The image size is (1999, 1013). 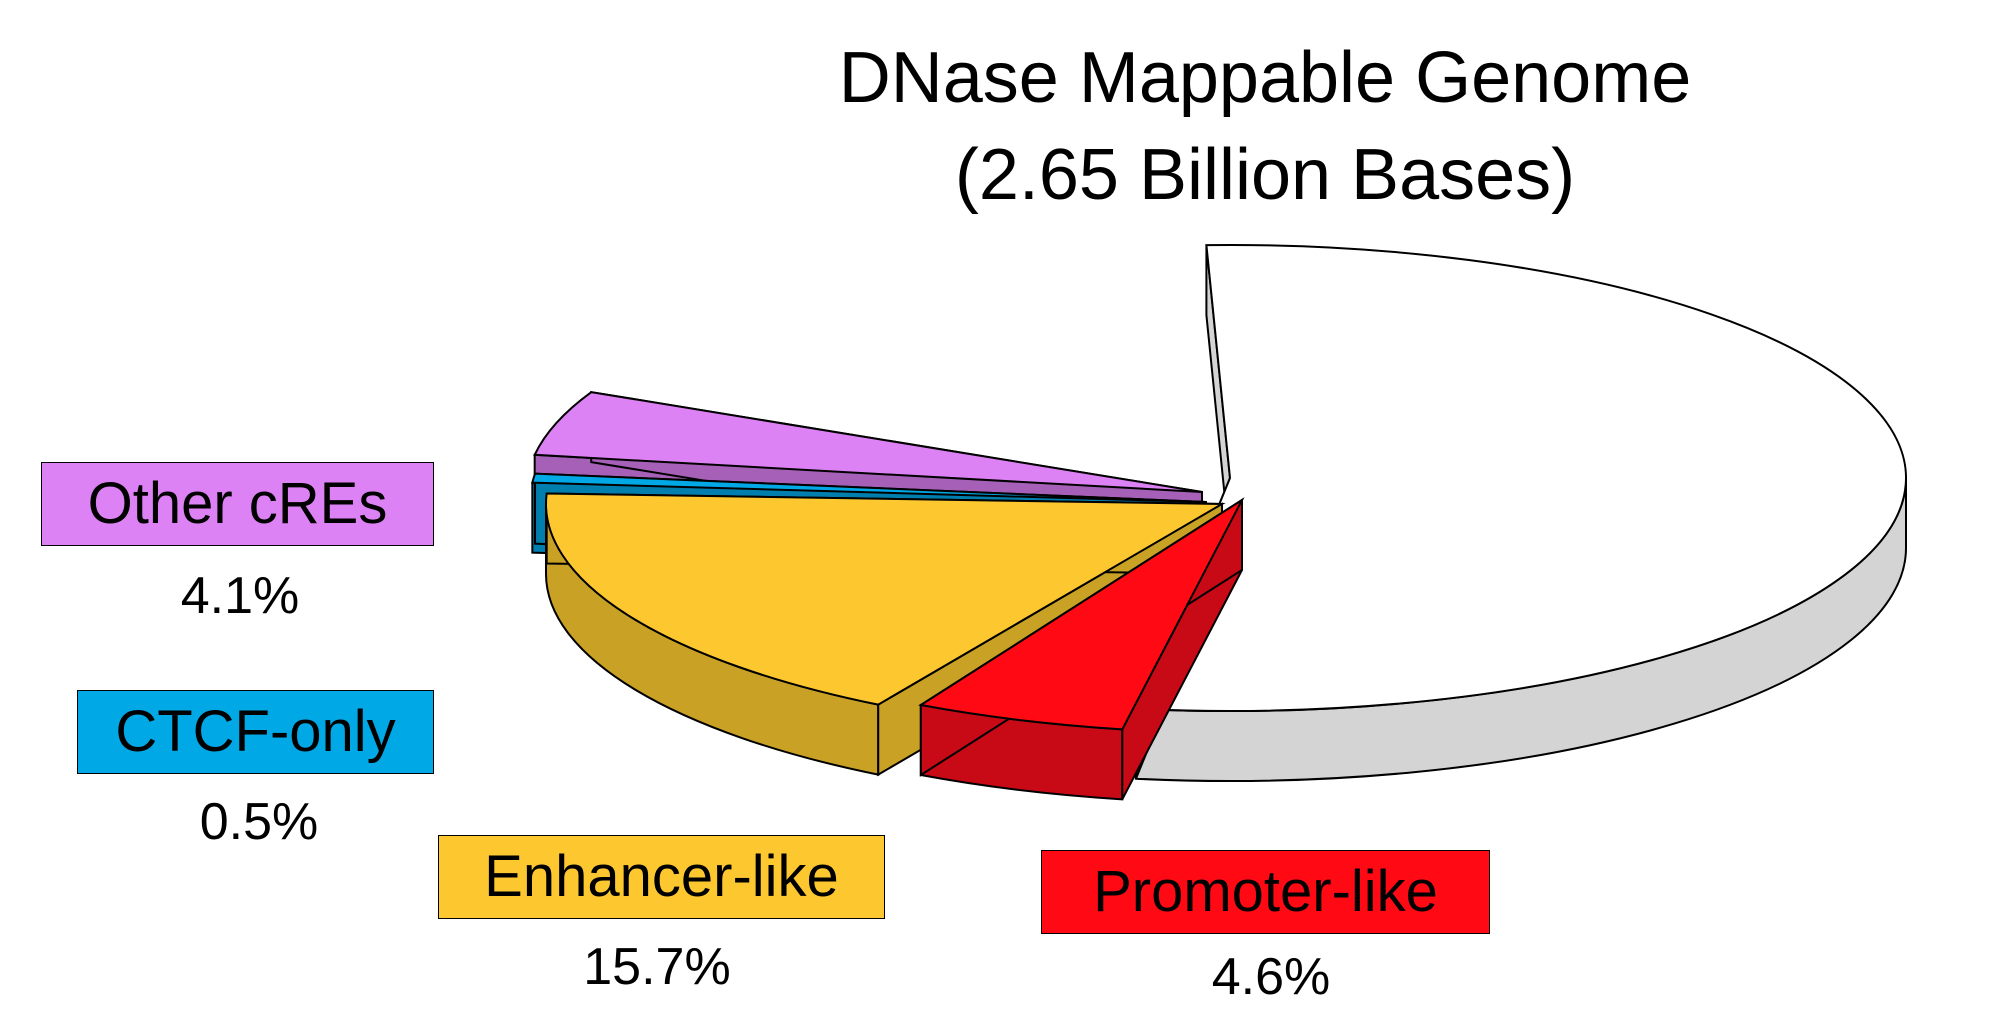 I want to click on pie-slice-other-cres-top, so click(x=868, y=442).